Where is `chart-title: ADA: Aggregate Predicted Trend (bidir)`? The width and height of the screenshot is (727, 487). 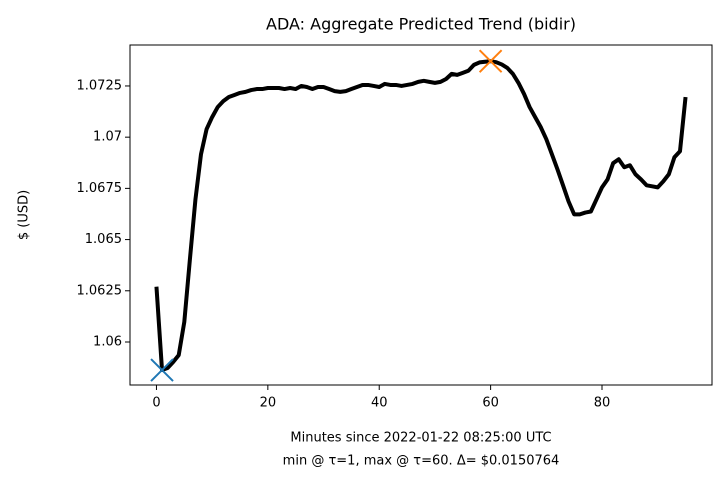
chart-title: ADA: Aggregate Predicted Trend (bidir) is located at coordinates (421, 24).